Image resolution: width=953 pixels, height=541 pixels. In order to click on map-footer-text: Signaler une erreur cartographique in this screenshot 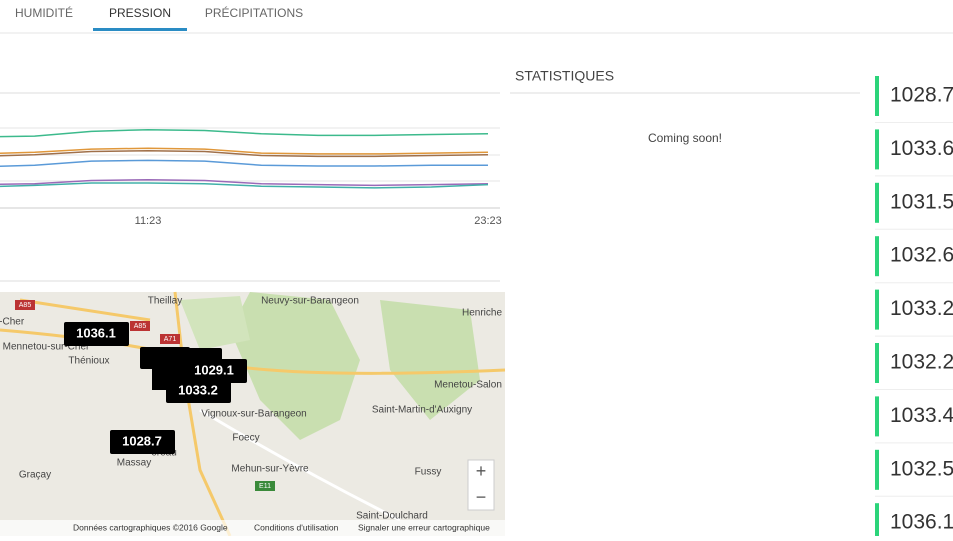, I will do `click(424, 527)`.